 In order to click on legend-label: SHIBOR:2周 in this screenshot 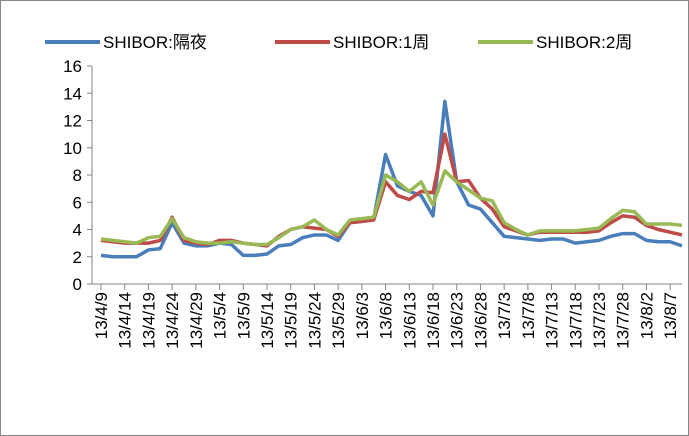, I will do `click(584, 42)`.